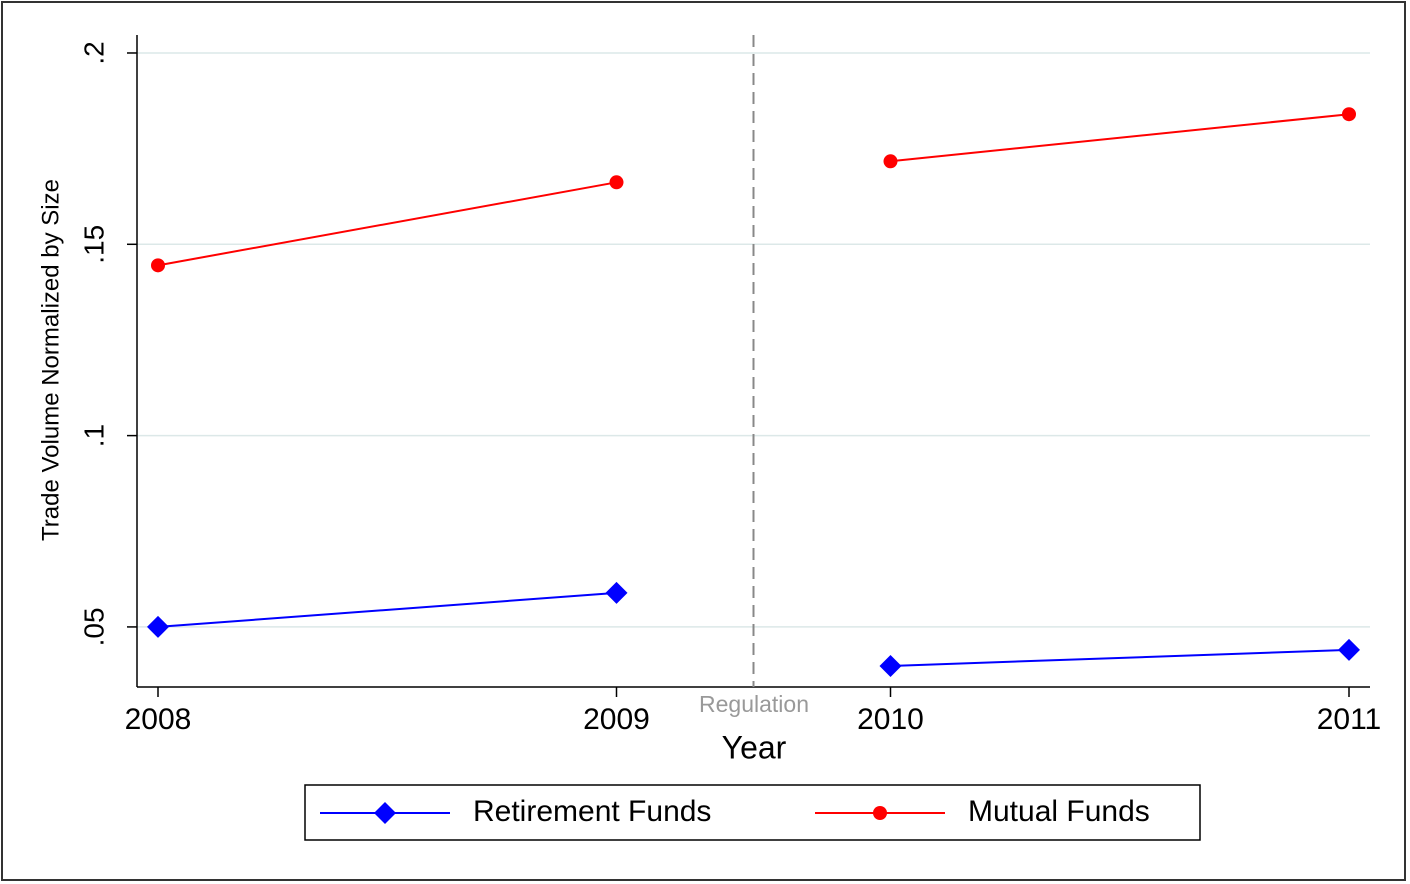 The width and height of the screenshot is (1410, 884). What do you see at coordinates (890, 719) in the screenshot?
I see `x-tick-label: 2010` at bounding box center [890, 719].